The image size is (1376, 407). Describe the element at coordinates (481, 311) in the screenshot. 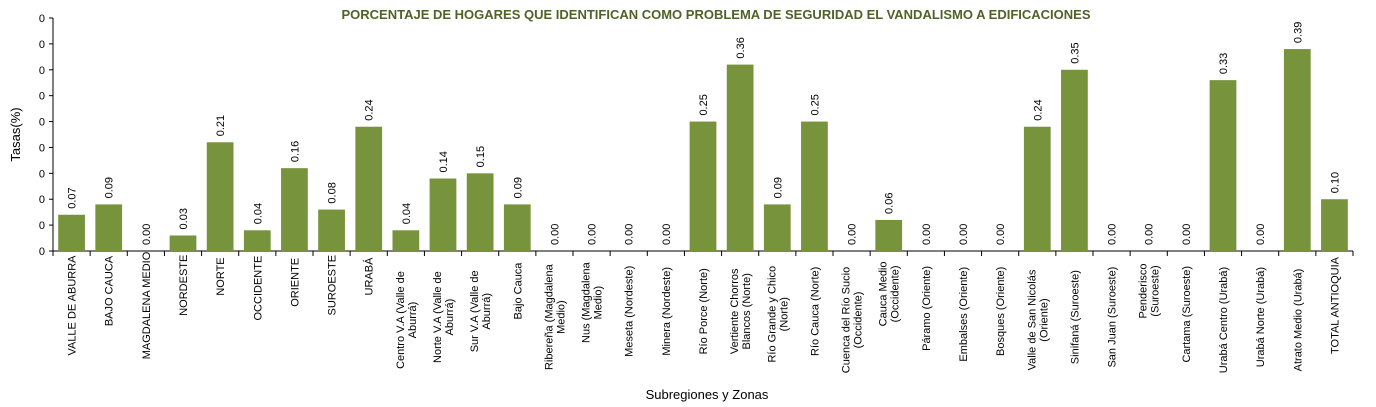

I see `category-label: Sur V.A (Valle deAburrá)` at that location.